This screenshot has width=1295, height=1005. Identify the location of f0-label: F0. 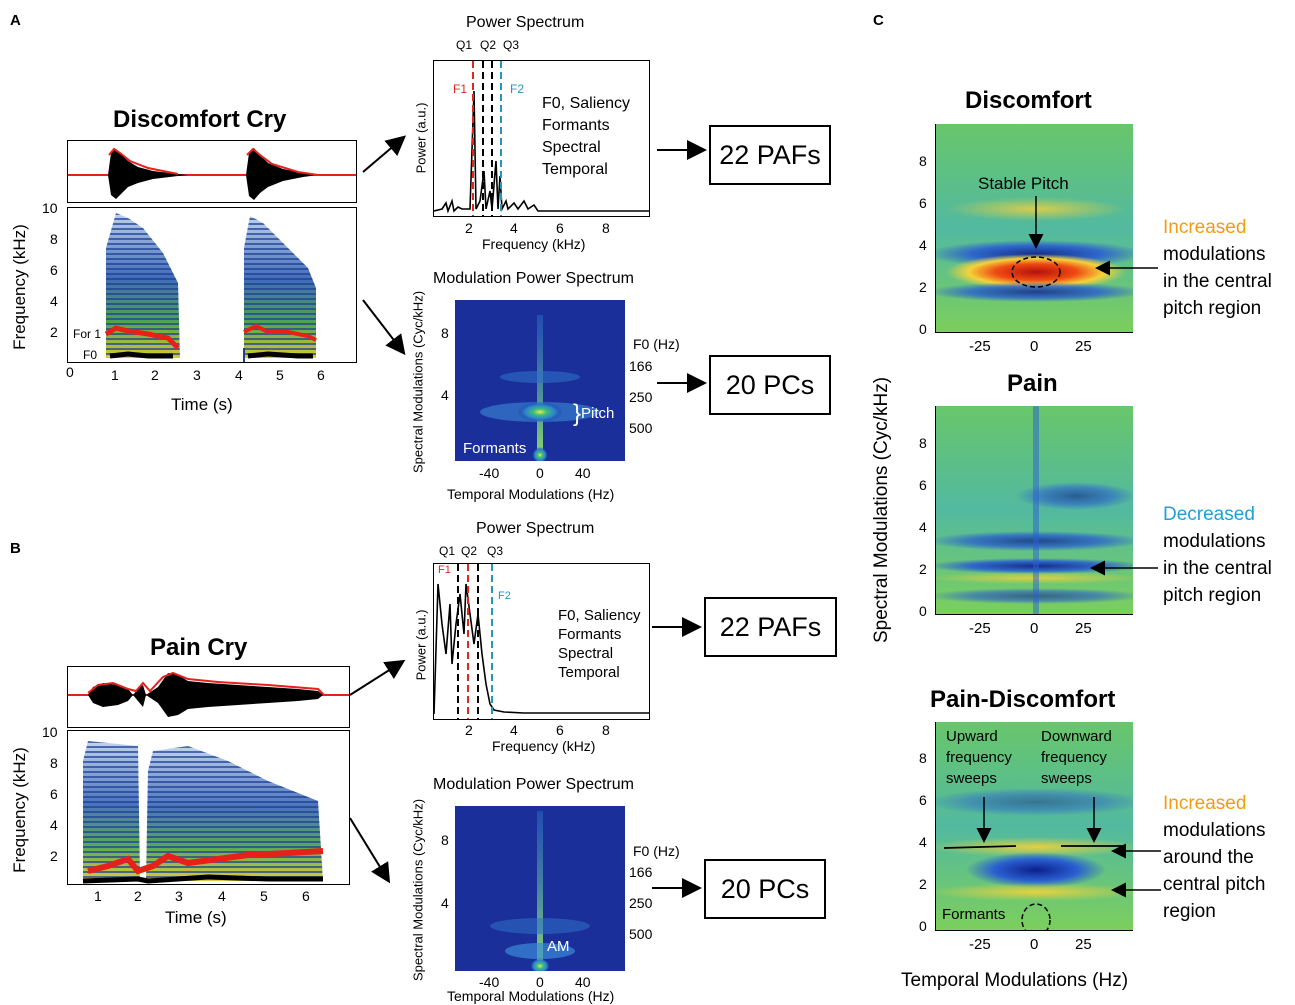
(90, 355).